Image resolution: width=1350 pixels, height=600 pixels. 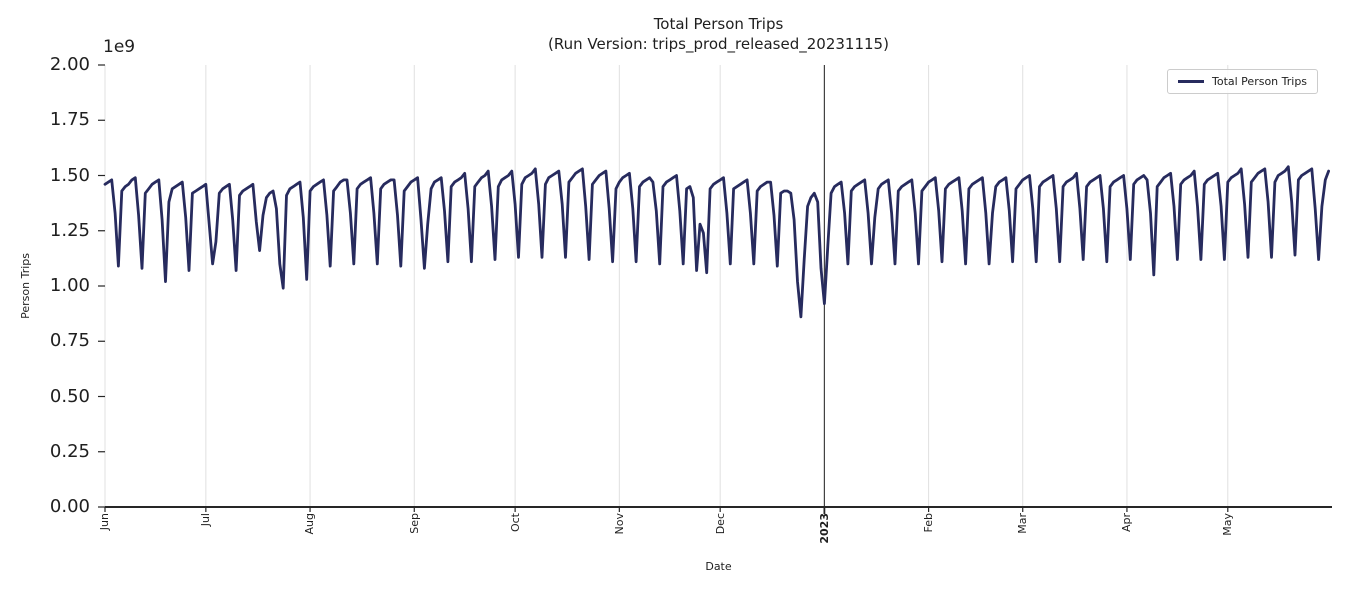 I want to click on x-tick-label: Apr, so click(x=1127, y=522).